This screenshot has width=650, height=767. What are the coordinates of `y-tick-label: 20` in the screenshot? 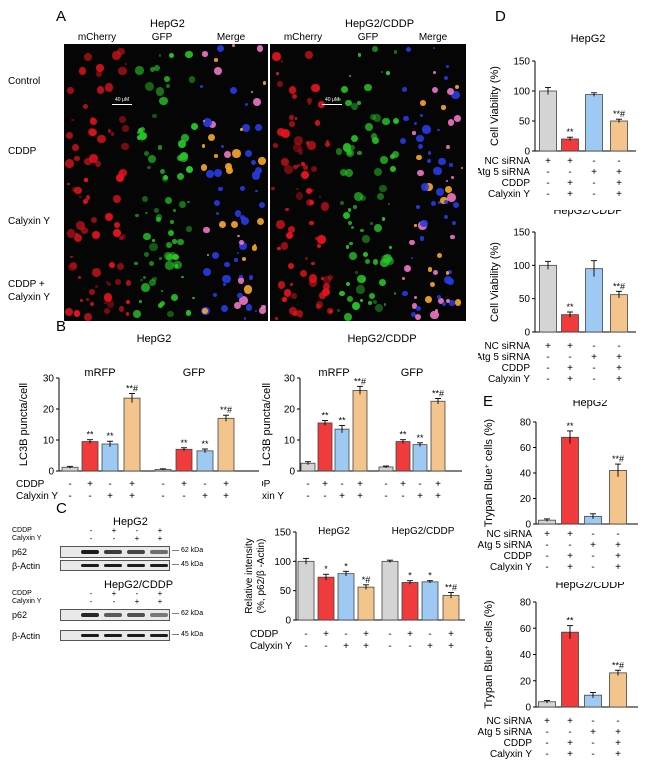 It's located at (526, 499).